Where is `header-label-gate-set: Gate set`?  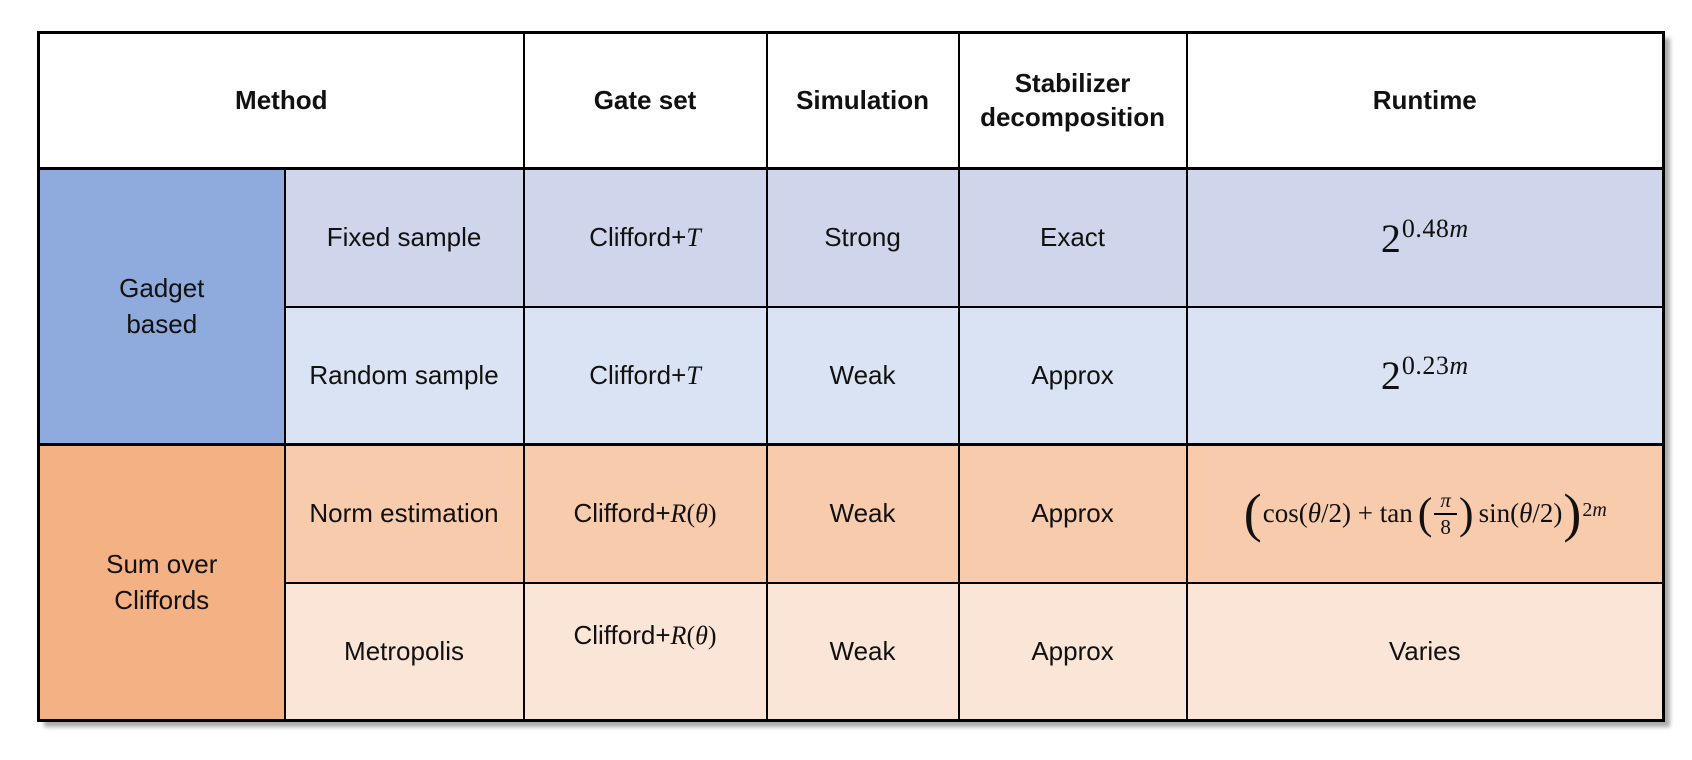 header-label-gate-set: Gate set is located at coordinates (645, 99).